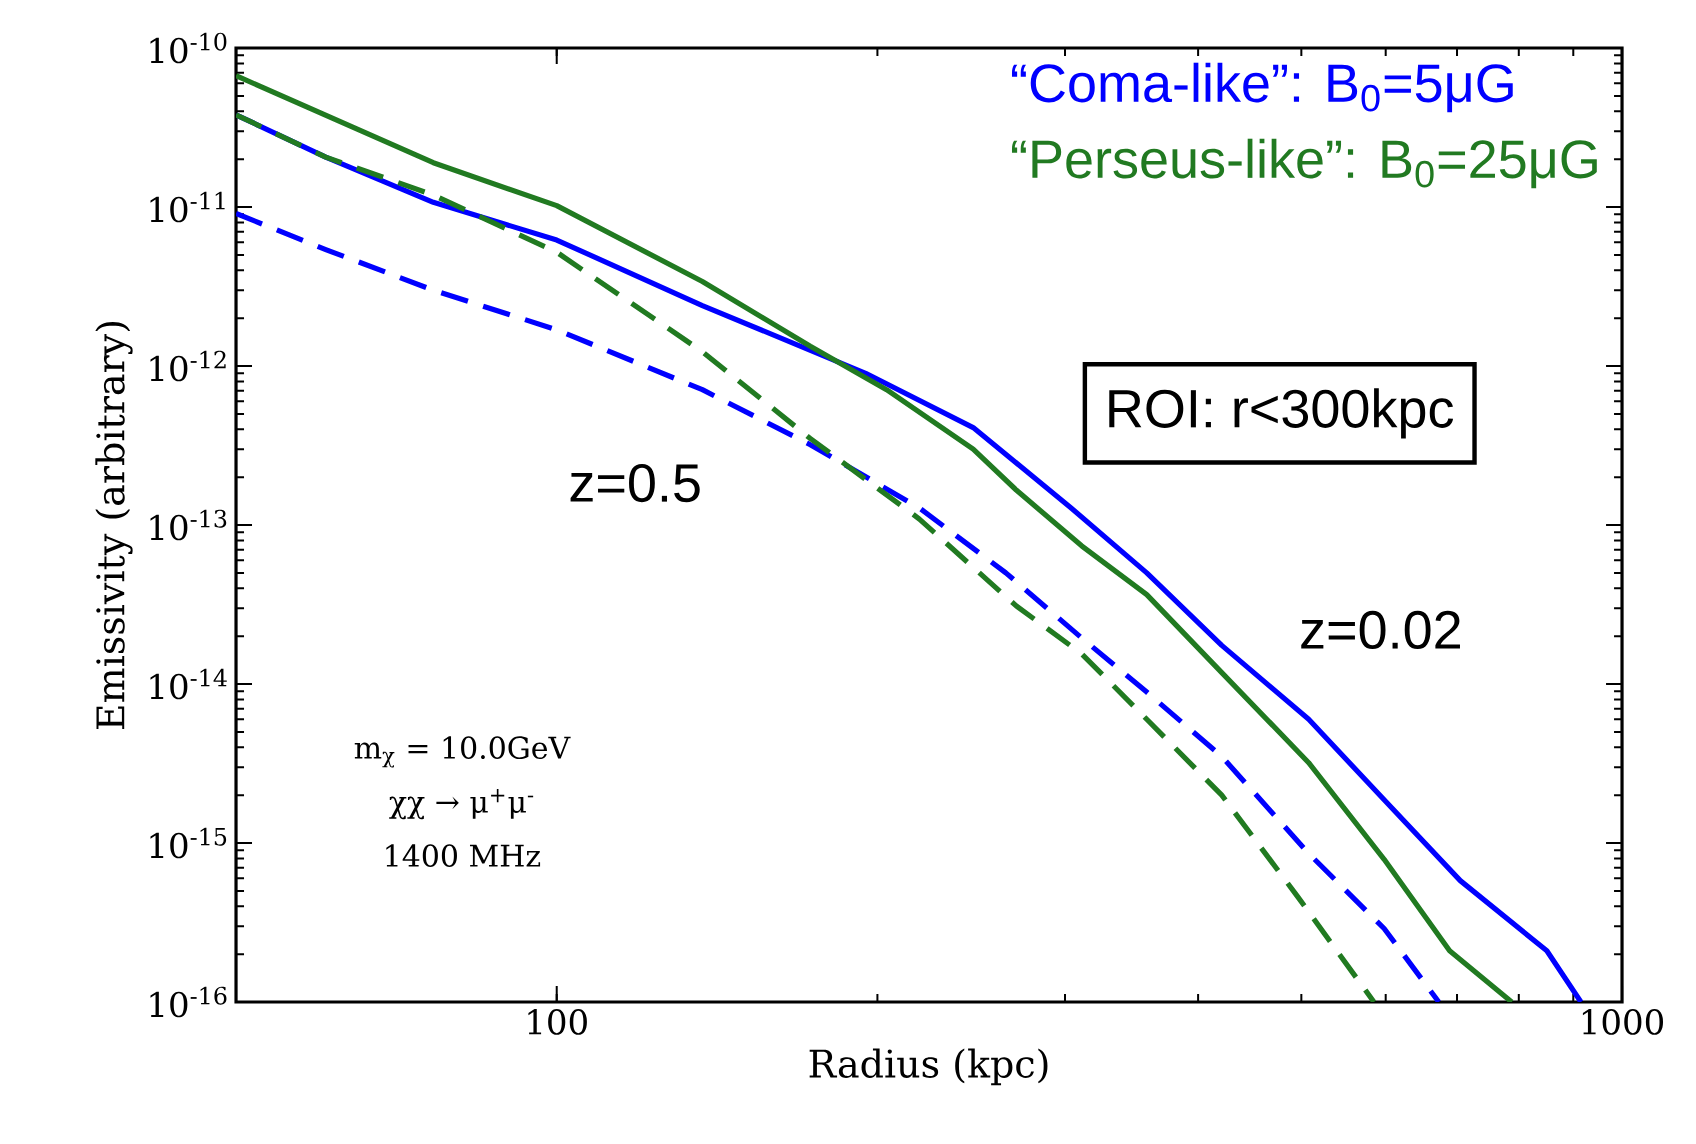  What do you see at coordinates (188, 843) in the screenshot?
I see `y-tick-label: 10$^{-15}$` at bounding box center [188, 843].